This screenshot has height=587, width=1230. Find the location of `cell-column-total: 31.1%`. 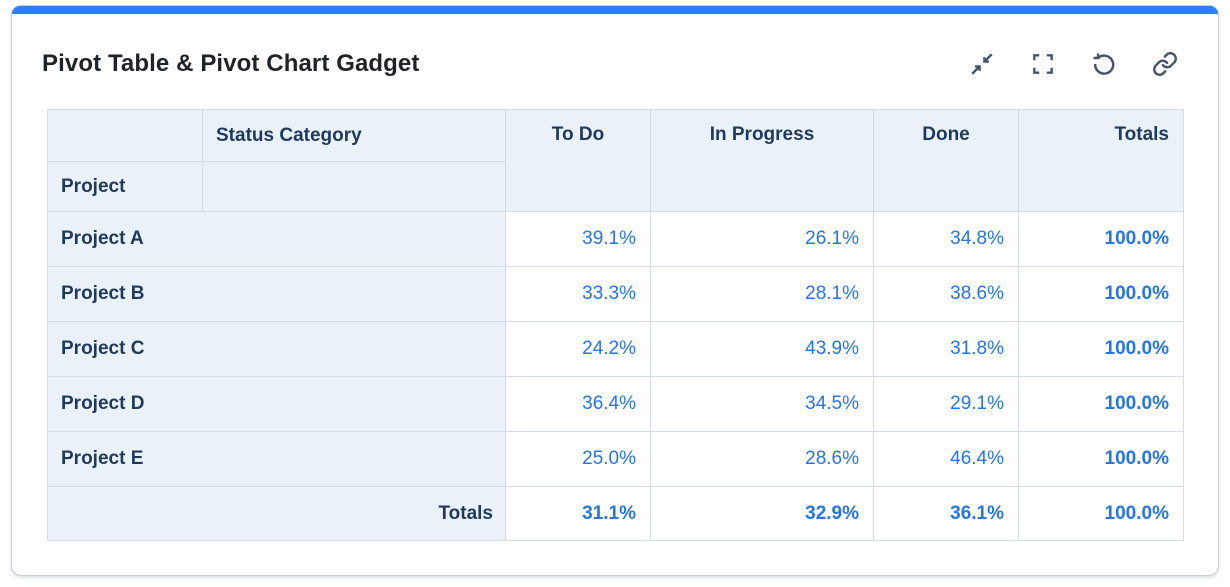

cell-column-total: 31.1% is located at coordinates (578, 513).